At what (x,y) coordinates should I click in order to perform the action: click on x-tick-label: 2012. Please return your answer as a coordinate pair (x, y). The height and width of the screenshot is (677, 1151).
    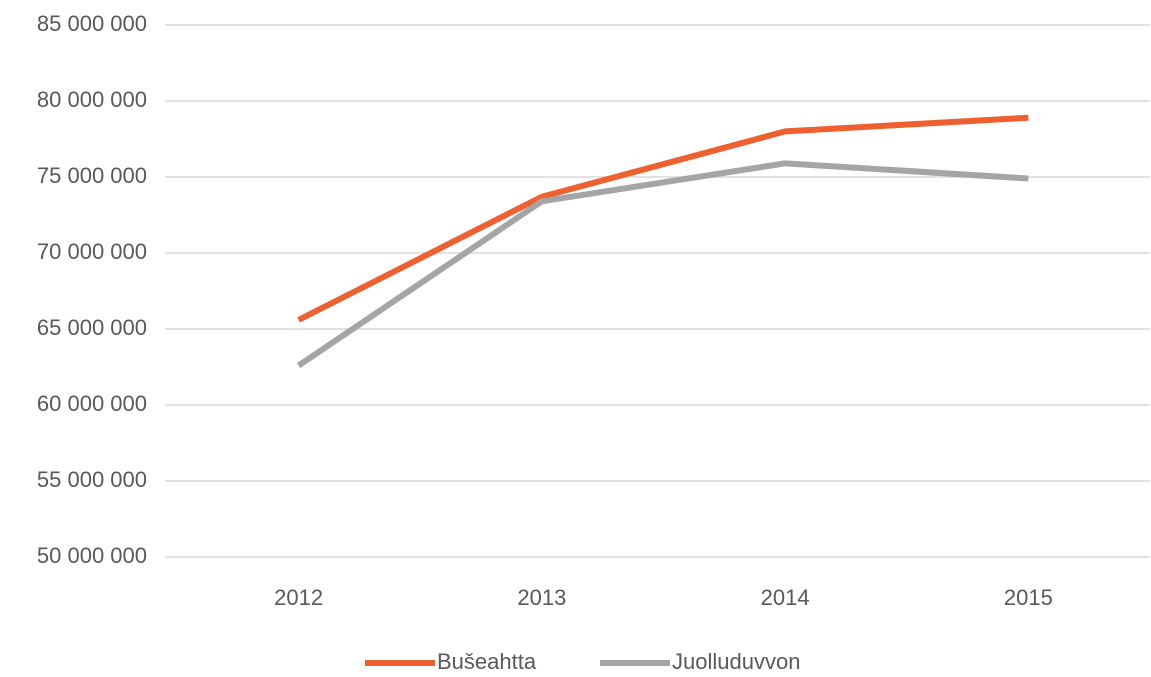
    Looking at the image, I should click on (298, 597).